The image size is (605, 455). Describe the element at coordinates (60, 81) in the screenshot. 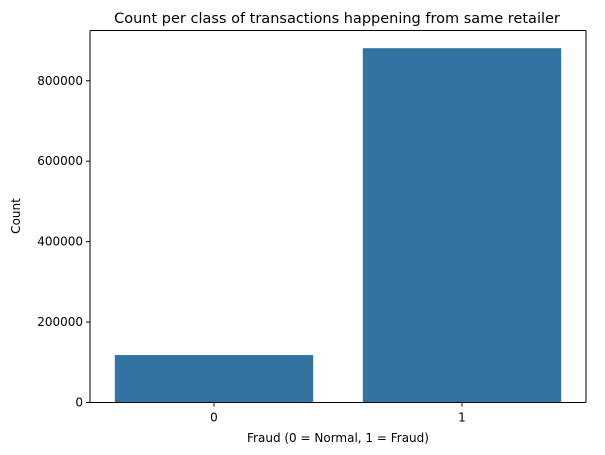

I see `y-tick-label: 800000` at that location.